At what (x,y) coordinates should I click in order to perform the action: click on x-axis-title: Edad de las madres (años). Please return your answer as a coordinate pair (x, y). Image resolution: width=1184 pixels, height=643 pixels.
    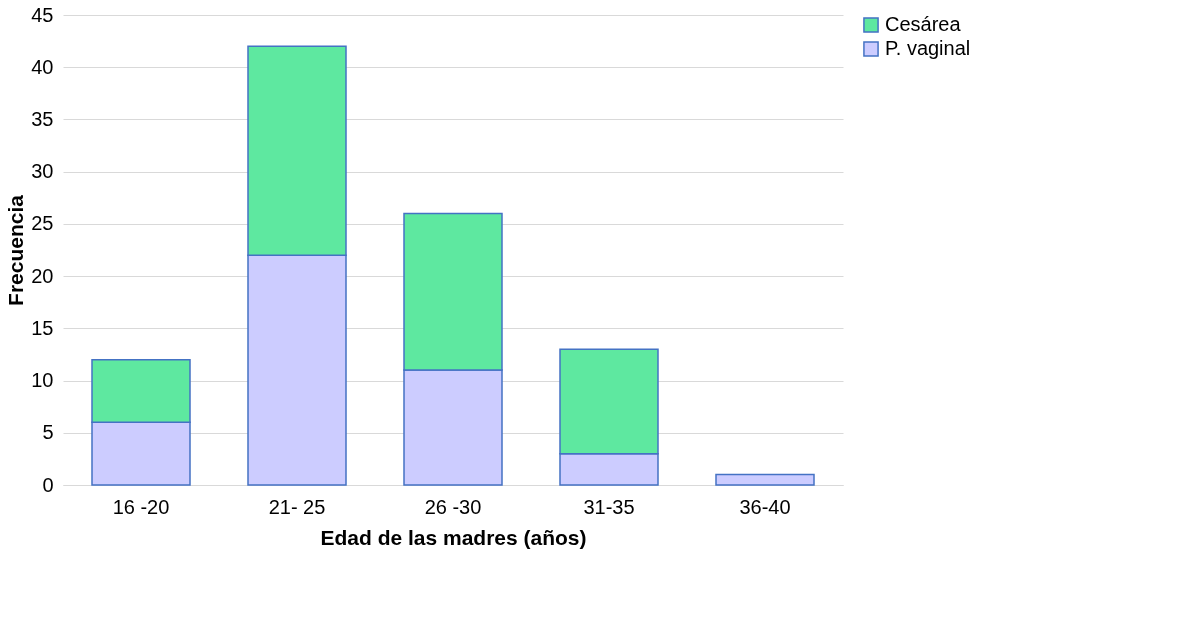
    Looking at the image, I should click on (453, 537).